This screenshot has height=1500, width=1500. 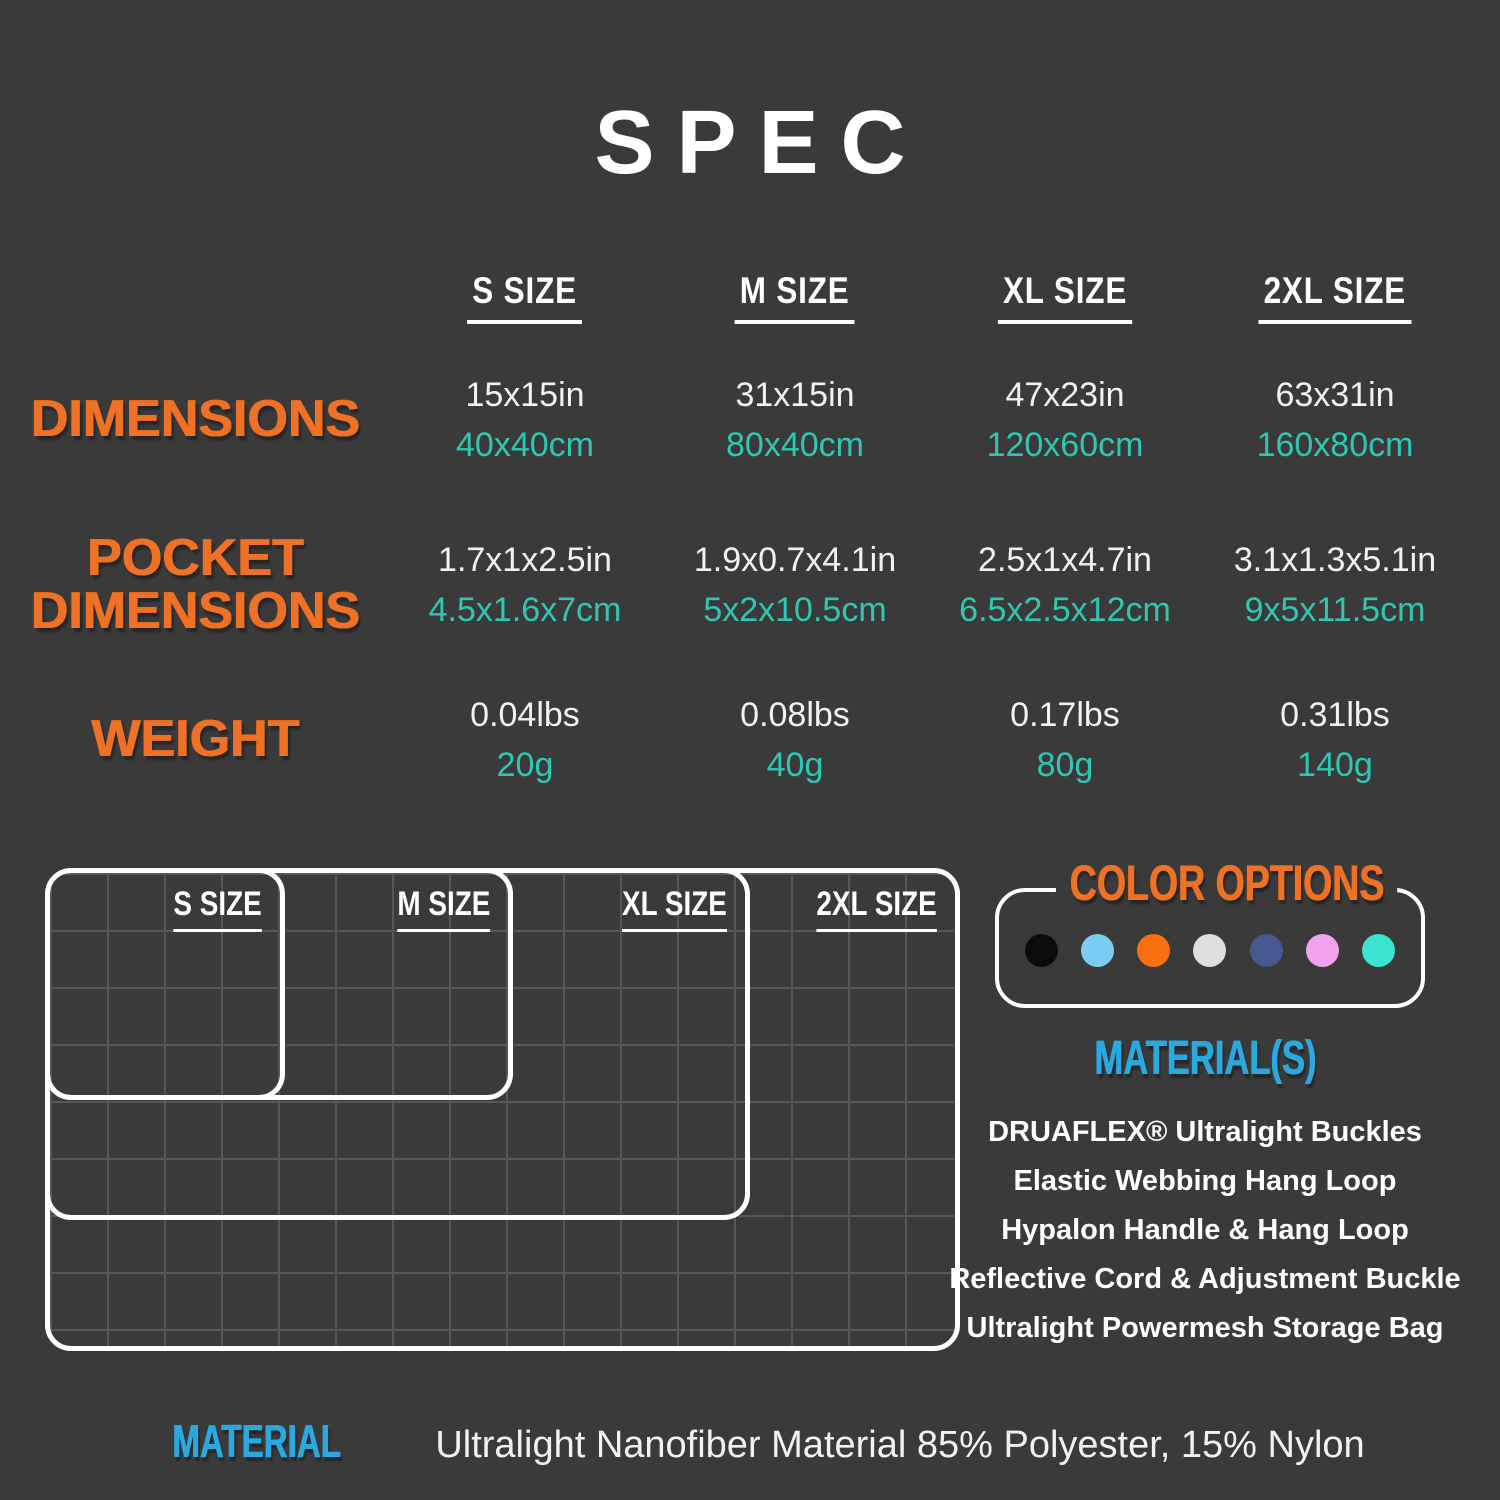 What do you see at coordinates (195, 419) in the screenshot?
I see `row-label-dimensions: DIMENSIONS` at bounding box center [195, 419].